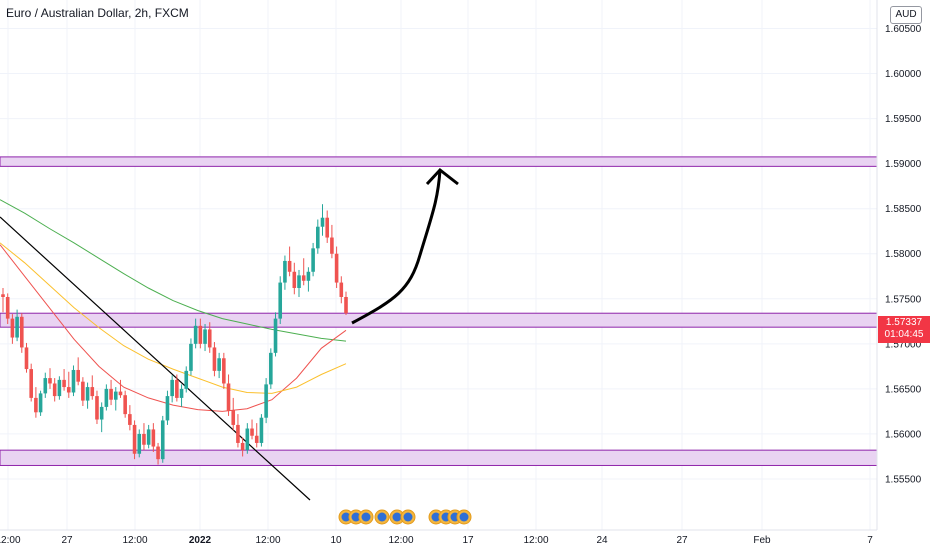  I want to click on event-markers, so click(405, 517).